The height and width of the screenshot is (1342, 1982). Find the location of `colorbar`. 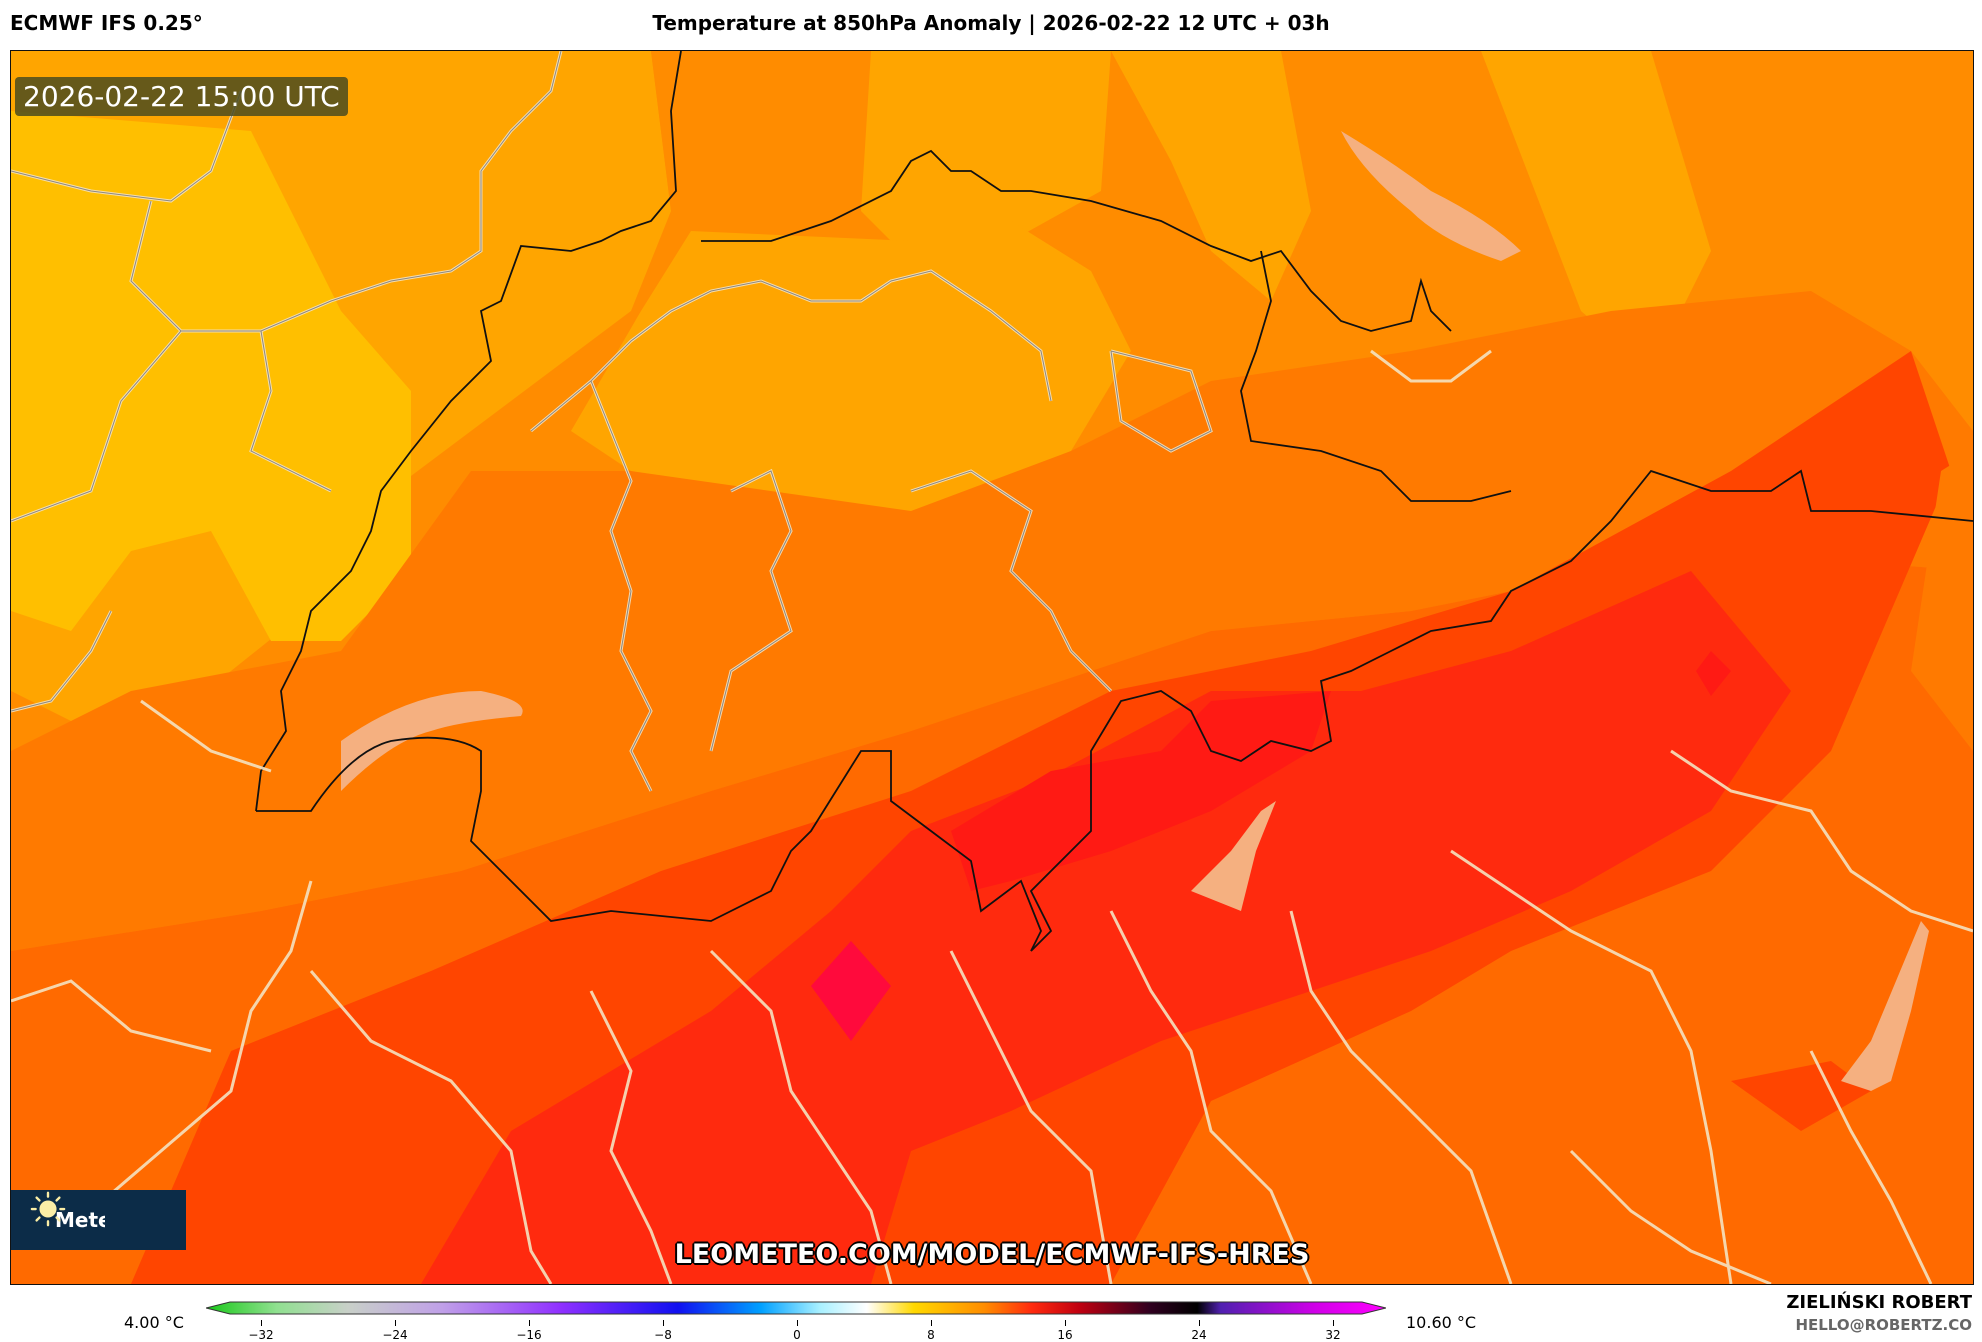

colorbar is located at coordinates (796, 1308).